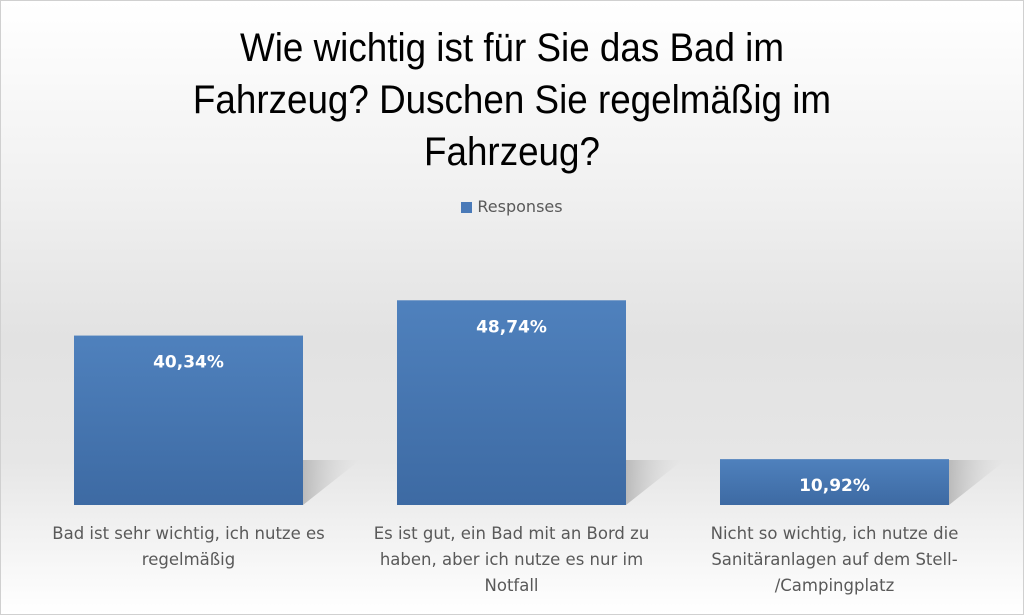 The image size is (1024, 615). Describe the element at coordinates (511, 585) in the screenshot. I see `x-tick-label-line: Notfall` at that location.